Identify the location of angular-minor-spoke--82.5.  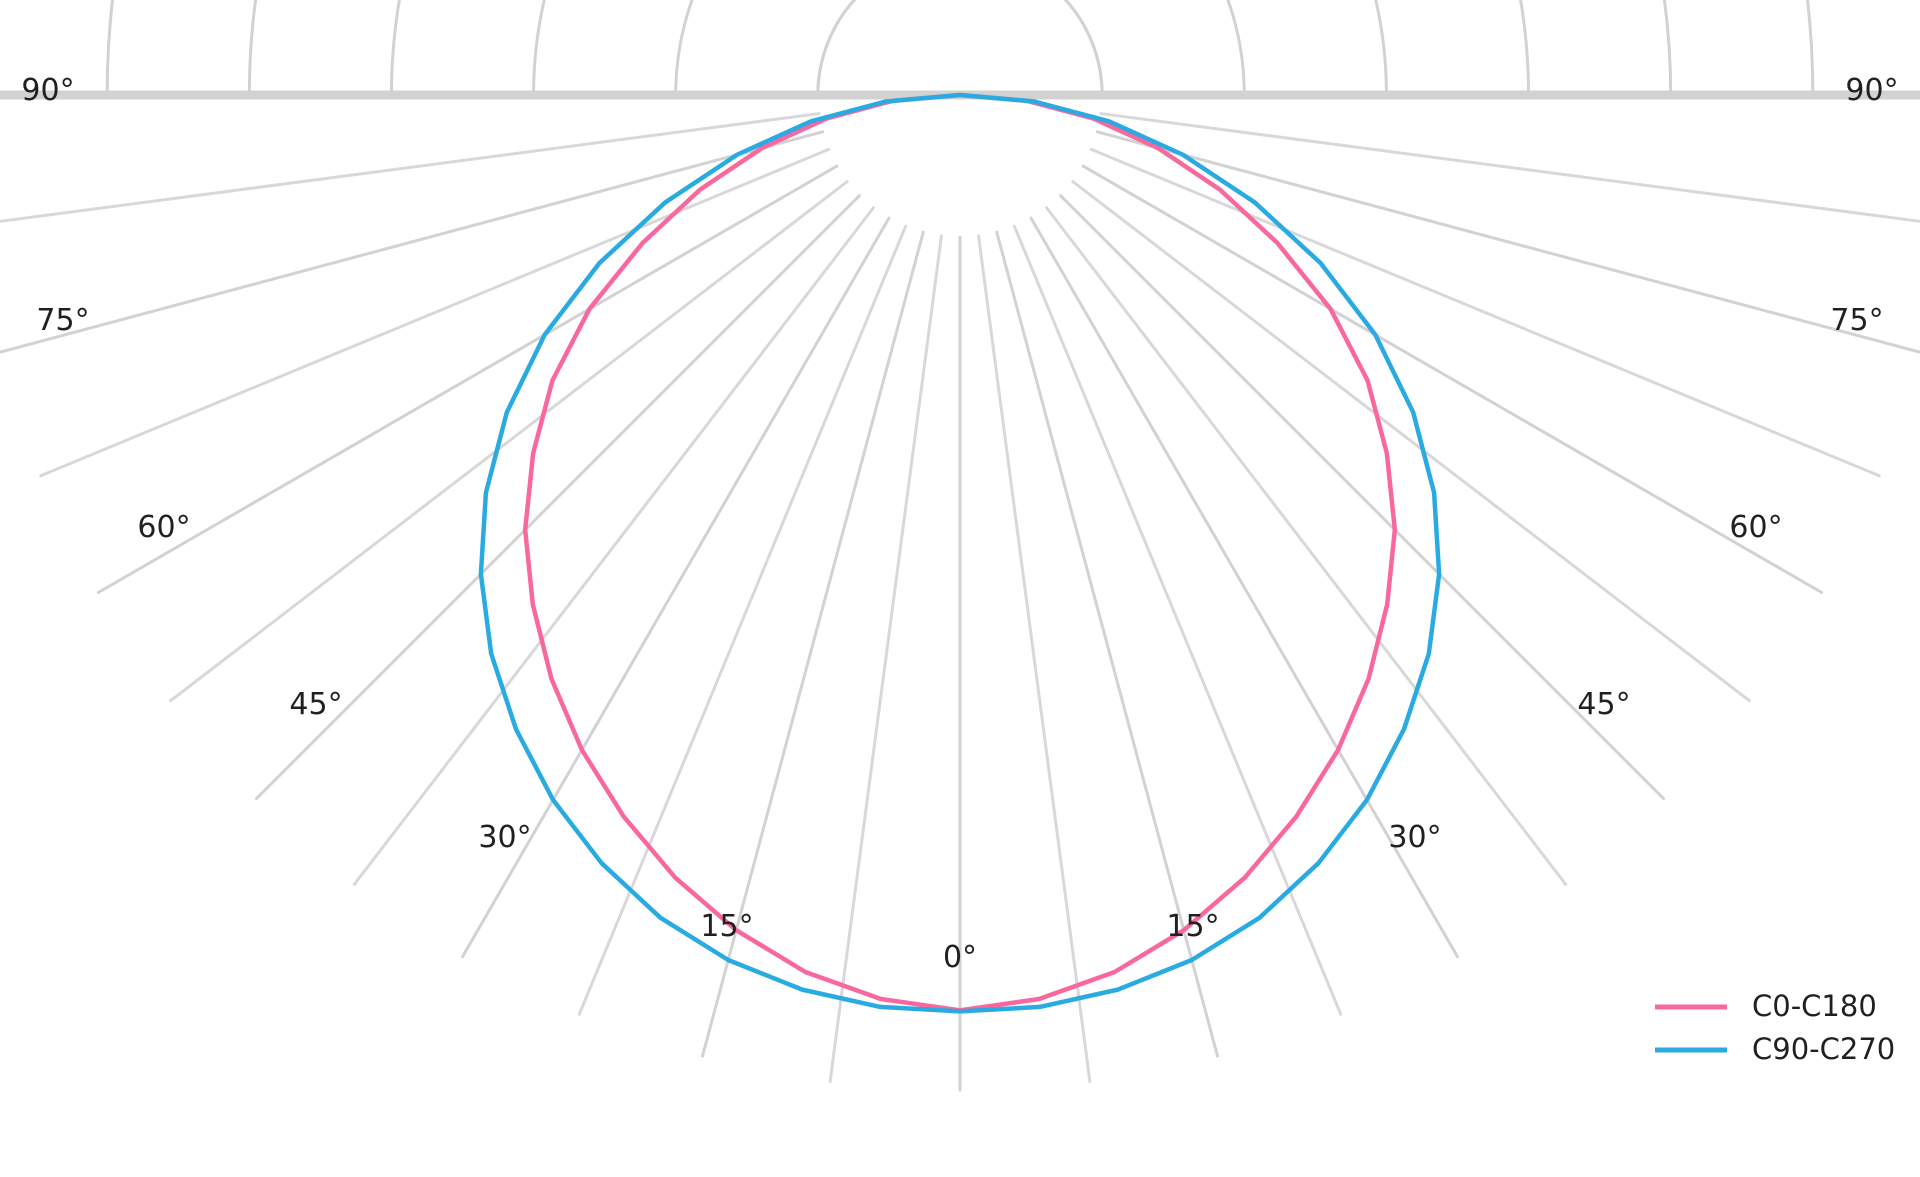
(410, 167).